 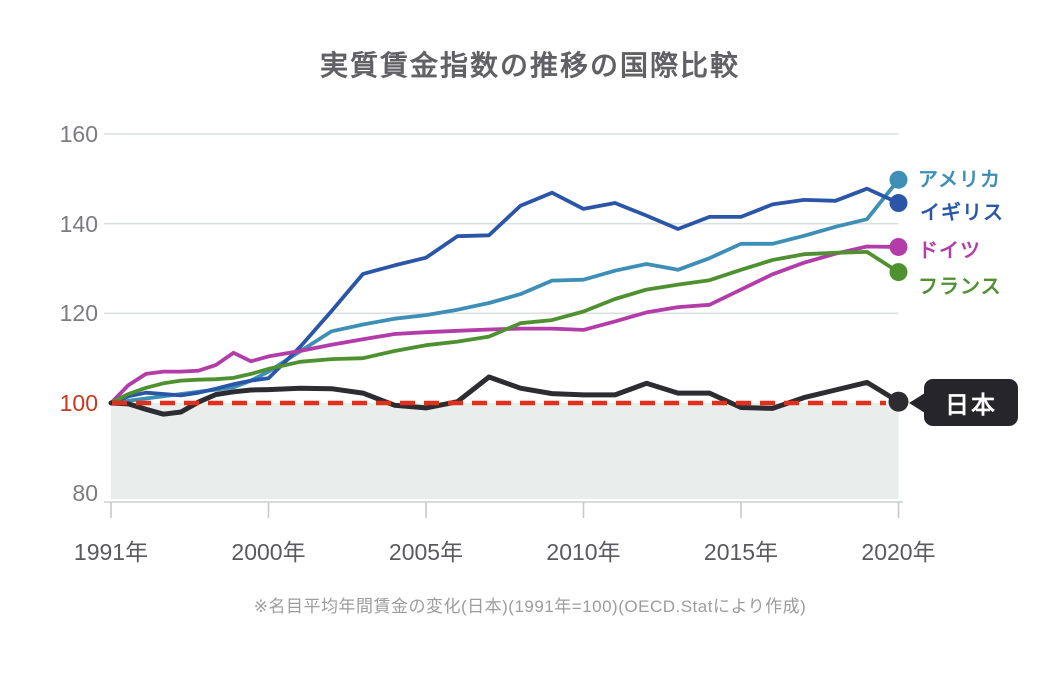 What do you see at coordinates (959, 180) in the screenshot?
I see `legend-item-usa: アメリカ` at bounding box center [959, 180].